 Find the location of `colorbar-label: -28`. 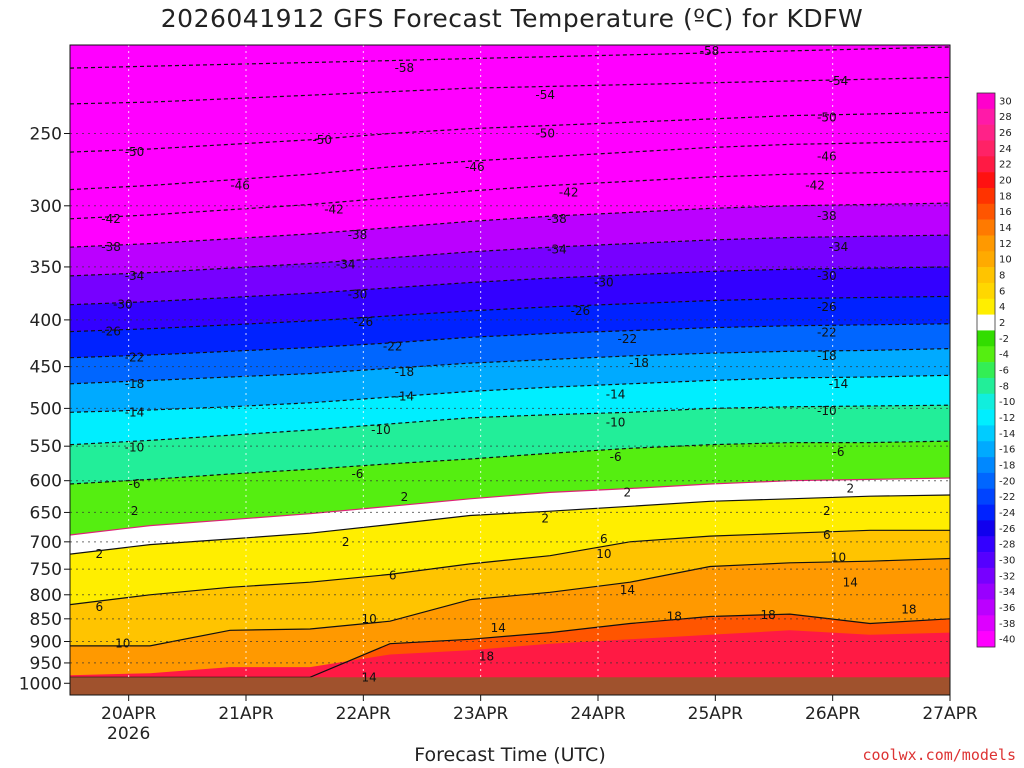

colorbar-label: -28 is located at coordinates (1007, 545).